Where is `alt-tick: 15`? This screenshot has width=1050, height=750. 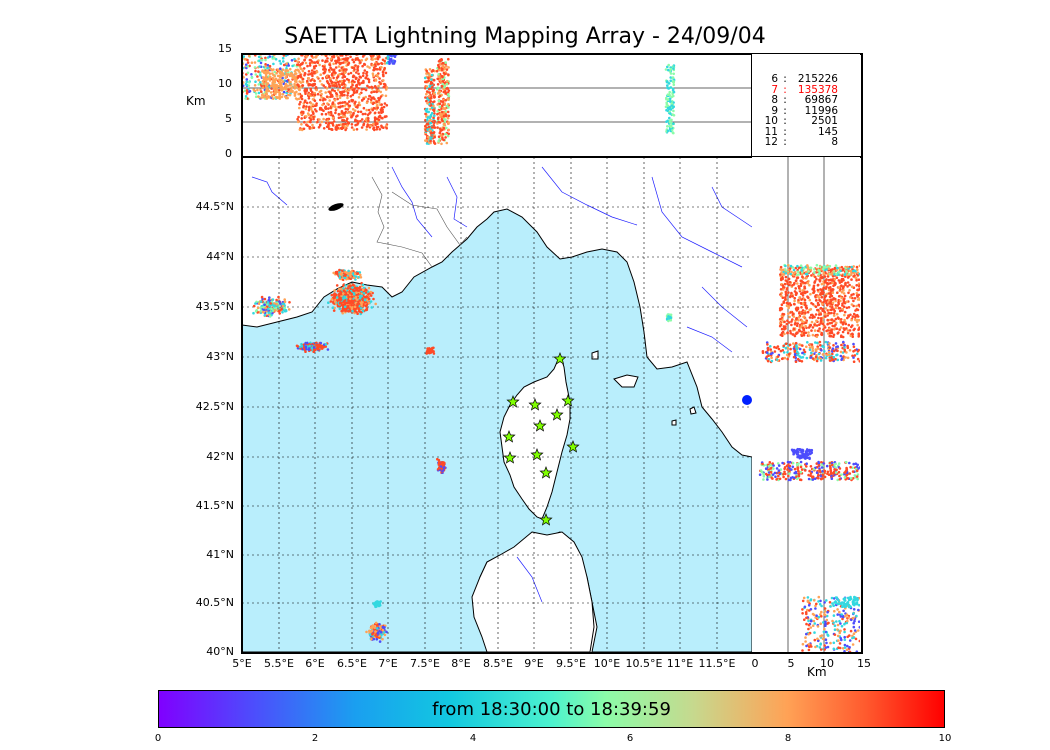
alt-tick: 15 is located at coordinates (225, 48).